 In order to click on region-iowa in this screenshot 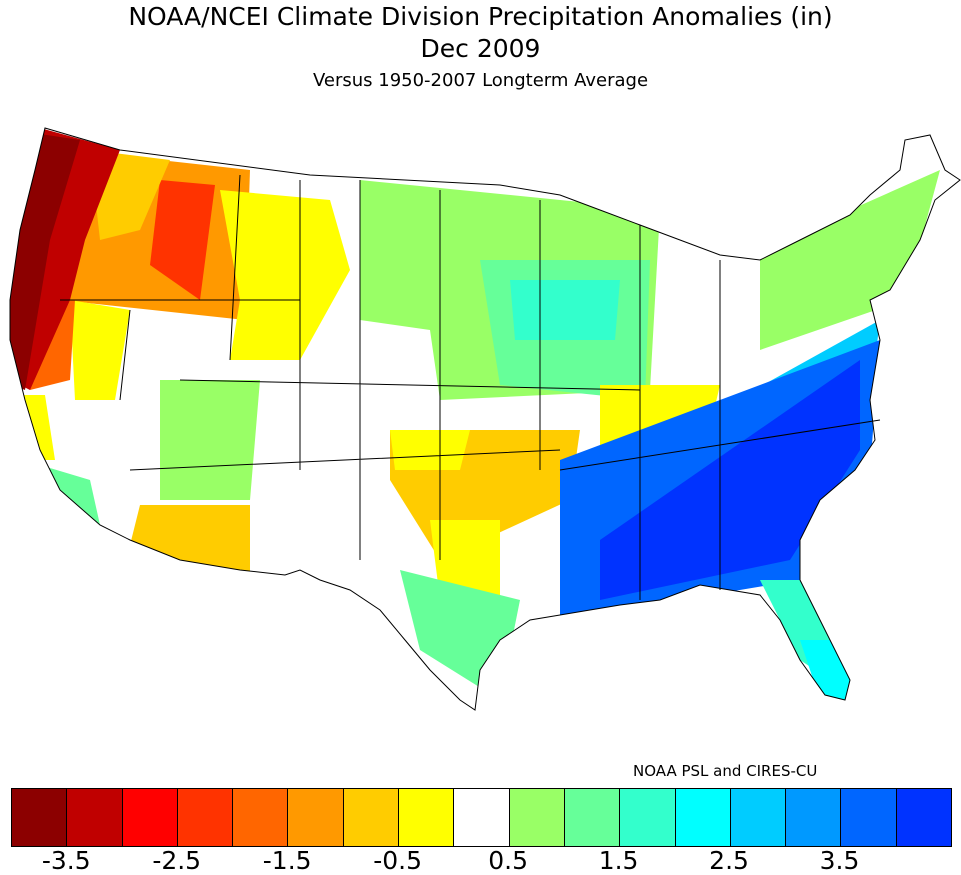, I will do `click(565, 310)`.